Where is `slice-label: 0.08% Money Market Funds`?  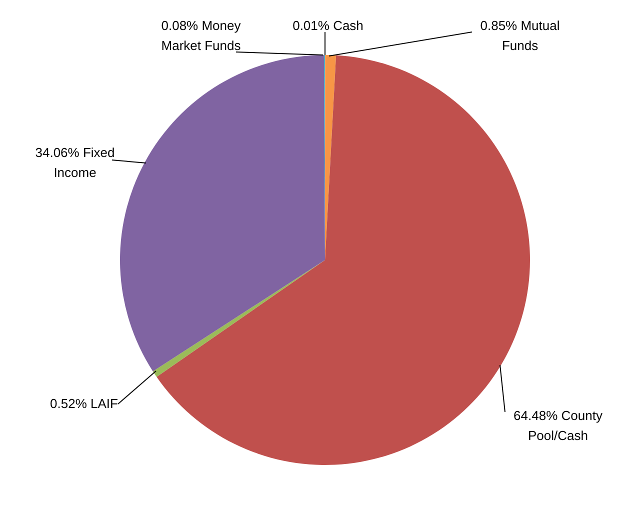
slice-label: 0.08% Money Market Funds is located at coordinates (201, 35).